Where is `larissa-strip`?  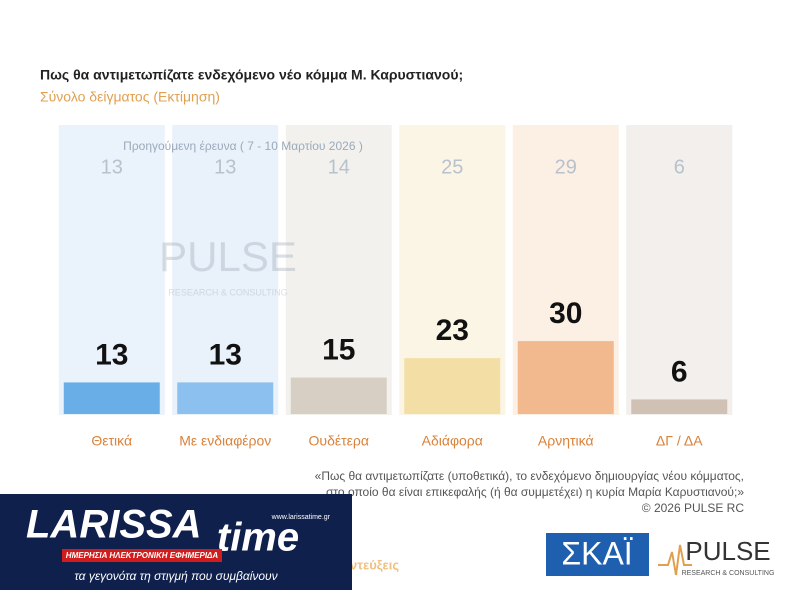 larissa-strip is located at coordinates (142, 555).